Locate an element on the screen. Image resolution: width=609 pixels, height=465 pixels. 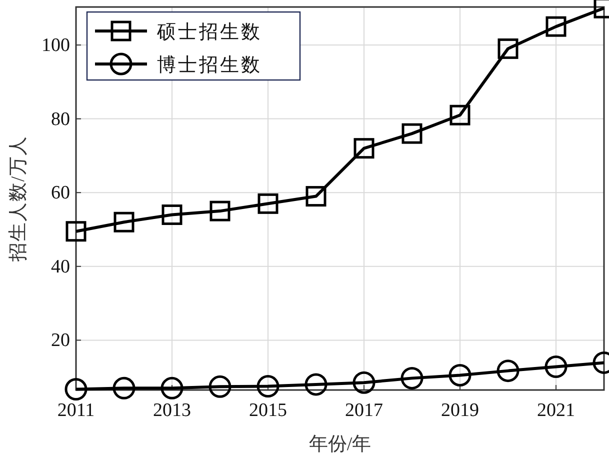
y-tick-label: 80 is located at coordinates (60, 119).